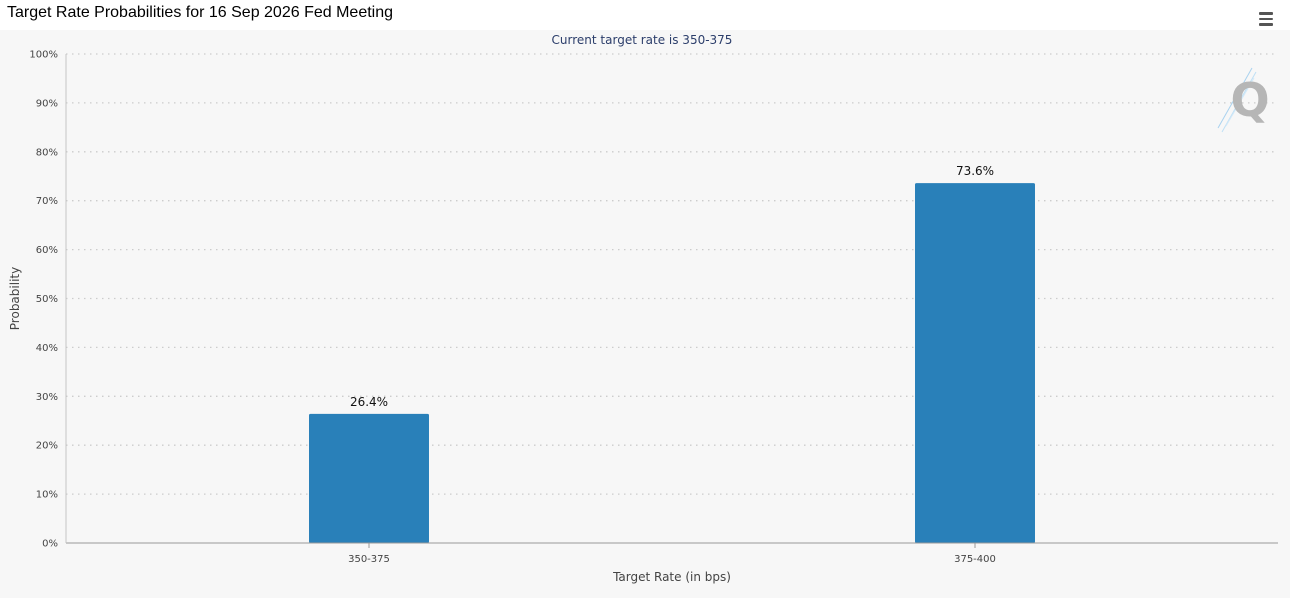 This screenshot has width=1304, height=604. I want to click on x-axis-ticks: 350-375 375-400, so click(672, 554).